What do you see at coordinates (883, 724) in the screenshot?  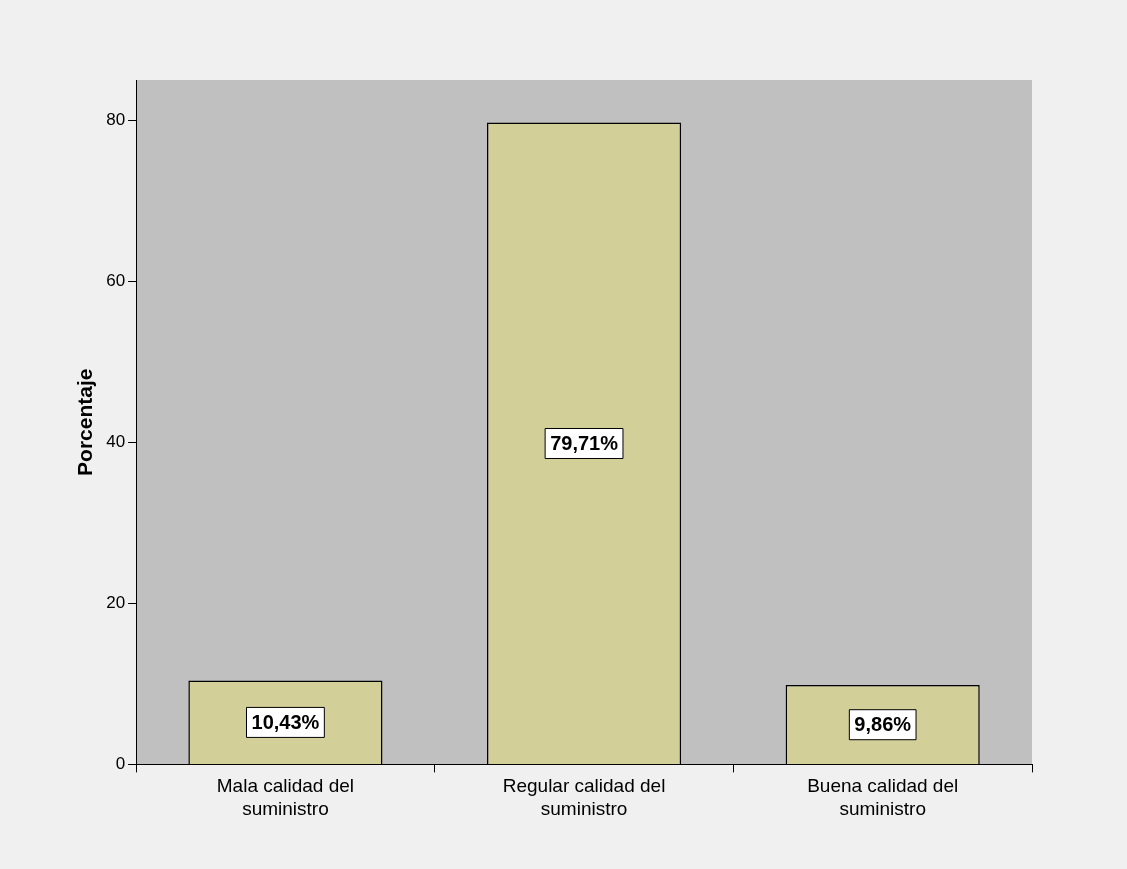 I see `data-label: 9,86%` at bounding box center [883, 724].